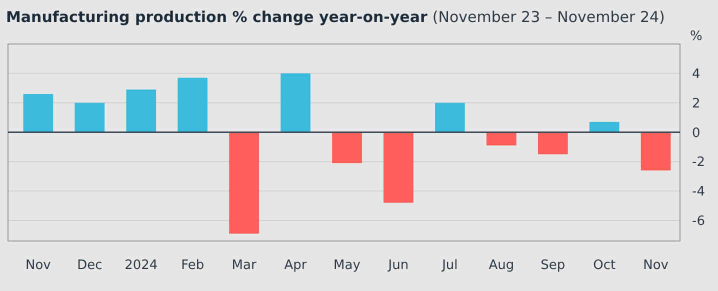 Image resolution: width=718 pixels, height=291 pixels. Describe the element at coordinates (604, 265) in the screenshot. I see `x-tick-label: Oct` at that location.